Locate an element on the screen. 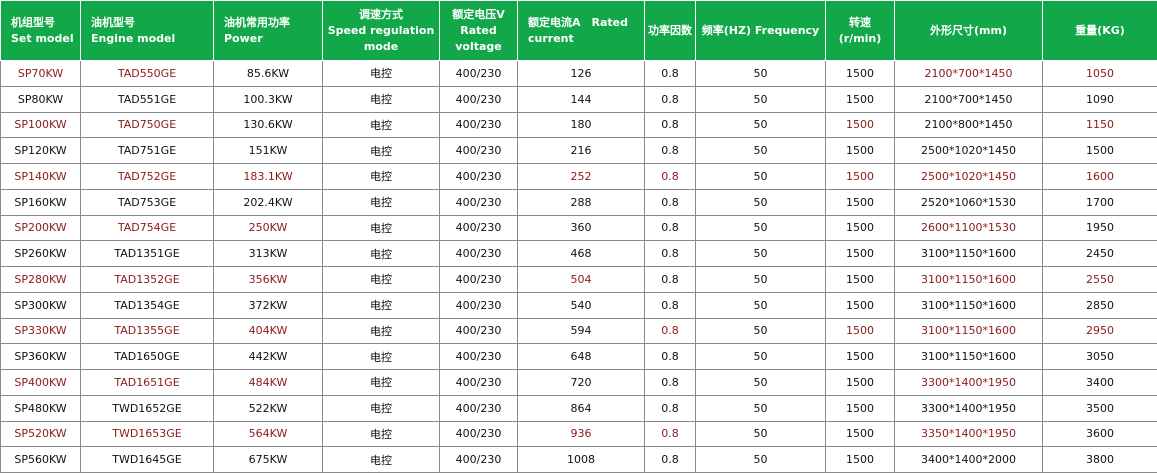 This screenshot has height=473, width=1157. table-cell: TAD750GE is located at coordinates (147, 125).